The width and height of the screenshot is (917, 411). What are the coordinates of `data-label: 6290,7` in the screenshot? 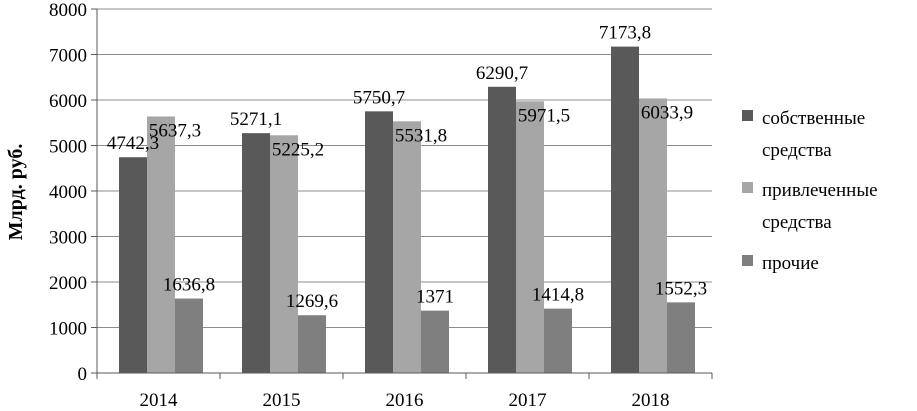 It's located at (502, 73).